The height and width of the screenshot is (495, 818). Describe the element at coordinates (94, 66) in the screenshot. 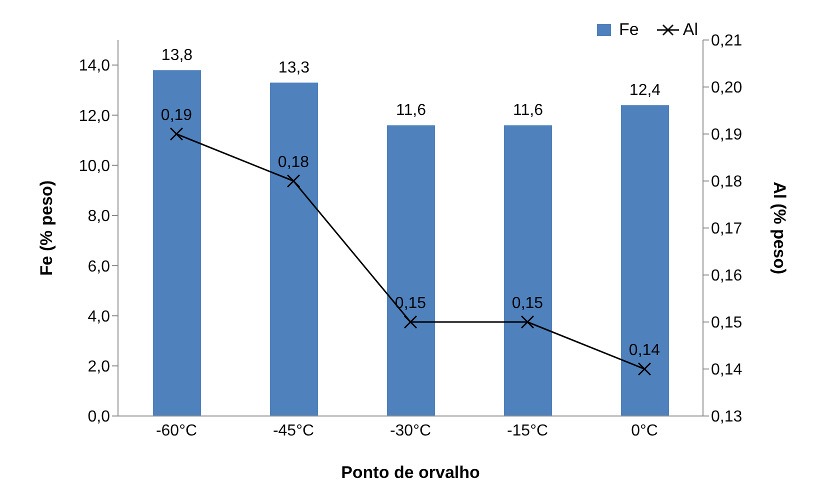

I see `y-tick-label: 14,0` at that location.